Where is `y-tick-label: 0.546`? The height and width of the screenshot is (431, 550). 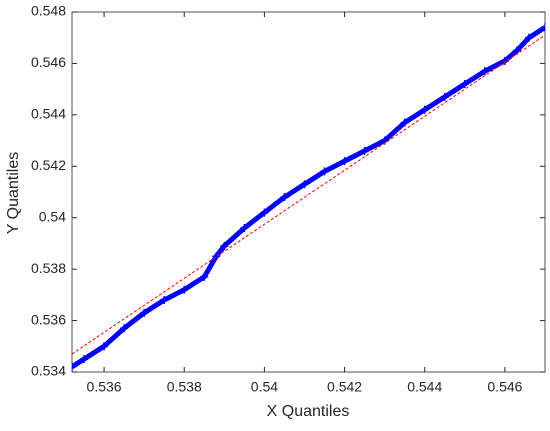 y-tick-label: 0.546 is located at coordinates (48, 62).